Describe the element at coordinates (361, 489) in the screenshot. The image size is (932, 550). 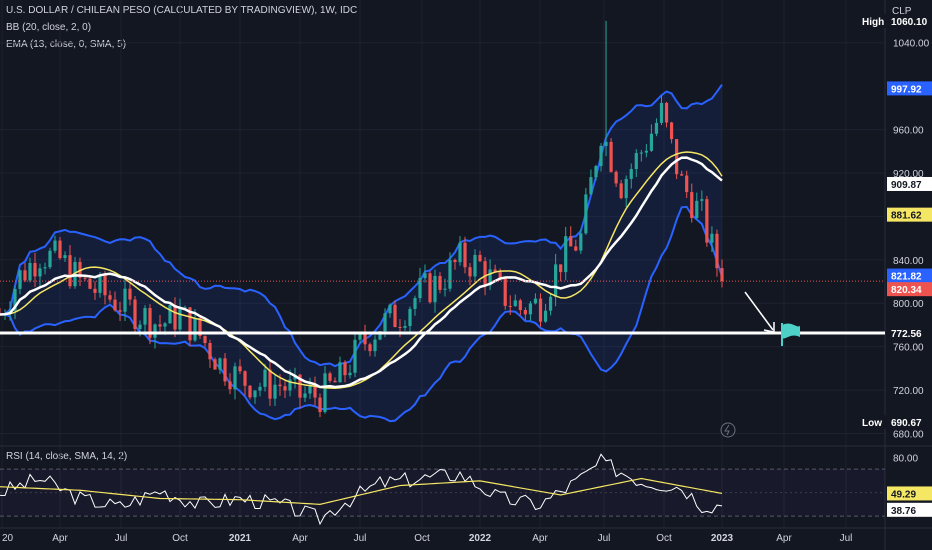
I see `rsi-line` at that location.